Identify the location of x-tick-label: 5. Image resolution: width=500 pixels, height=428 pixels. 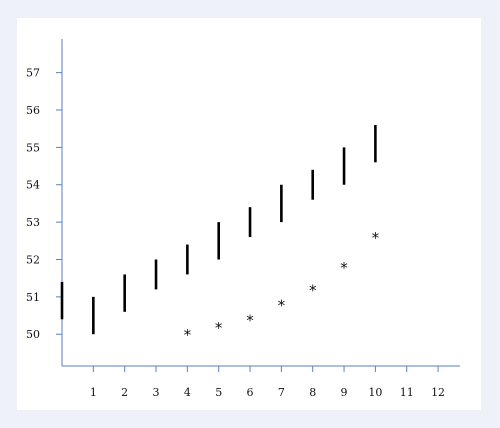
(218, 392).